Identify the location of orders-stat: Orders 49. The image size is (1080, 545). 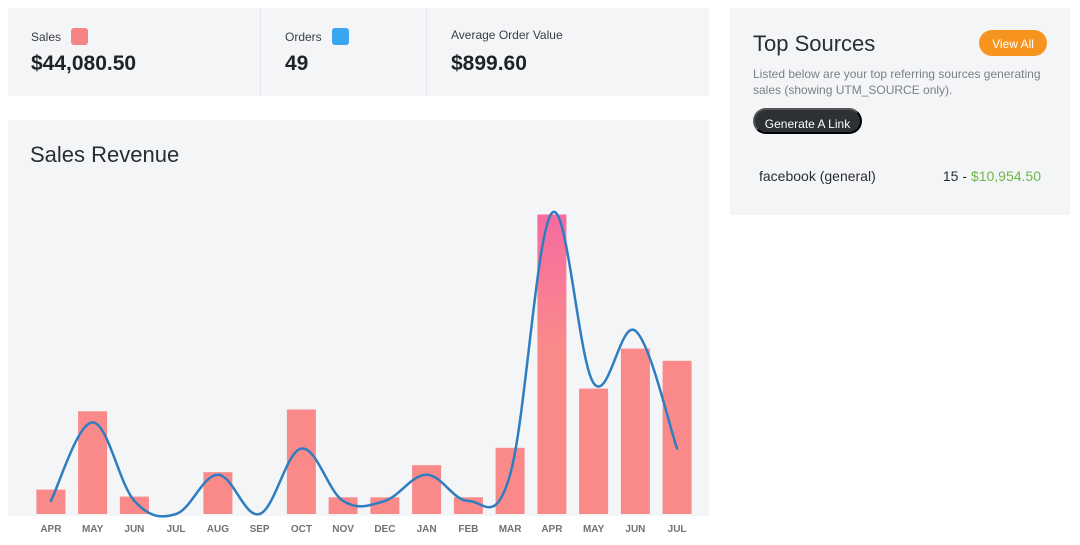
(343, 52).